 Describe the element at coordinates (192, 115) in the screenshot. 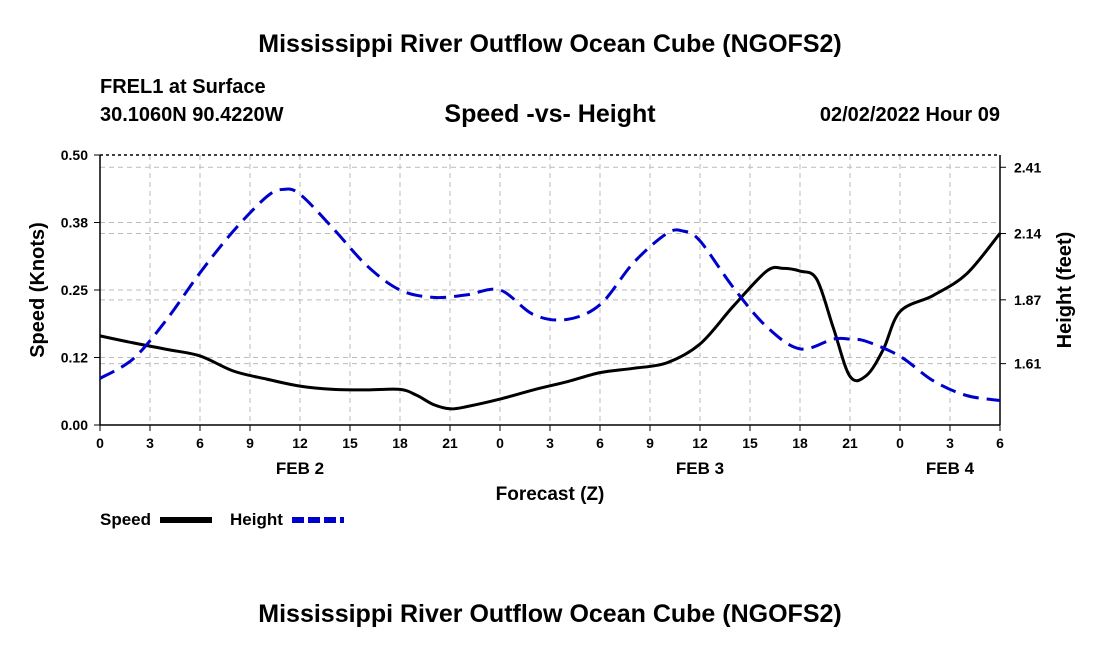

I see `station-coords: 30.1060N 90.4220W` at that location.